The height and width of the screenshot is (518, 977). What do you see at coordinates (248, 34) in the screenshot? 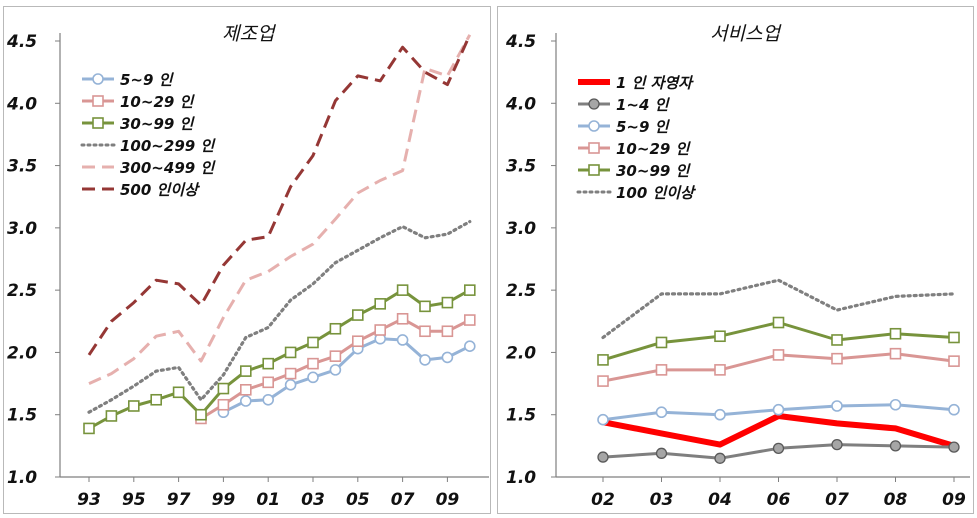
I see `chart-title: 제조업` at bounding box center [248, 34].